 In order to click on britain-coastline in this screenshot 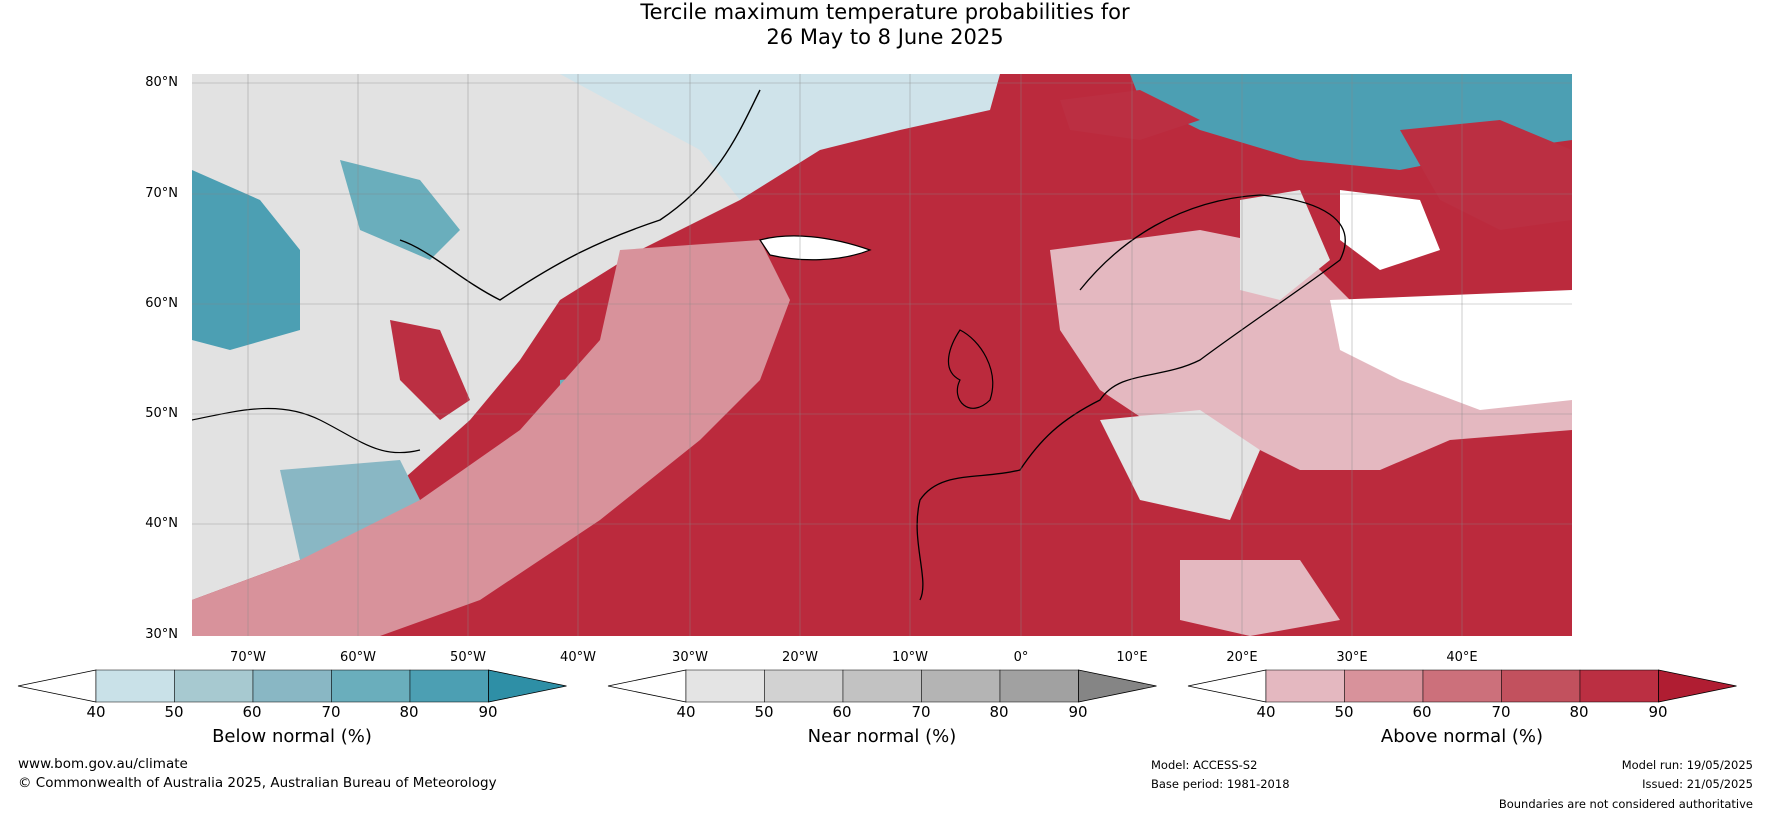, I will do `click(970, 369)`.